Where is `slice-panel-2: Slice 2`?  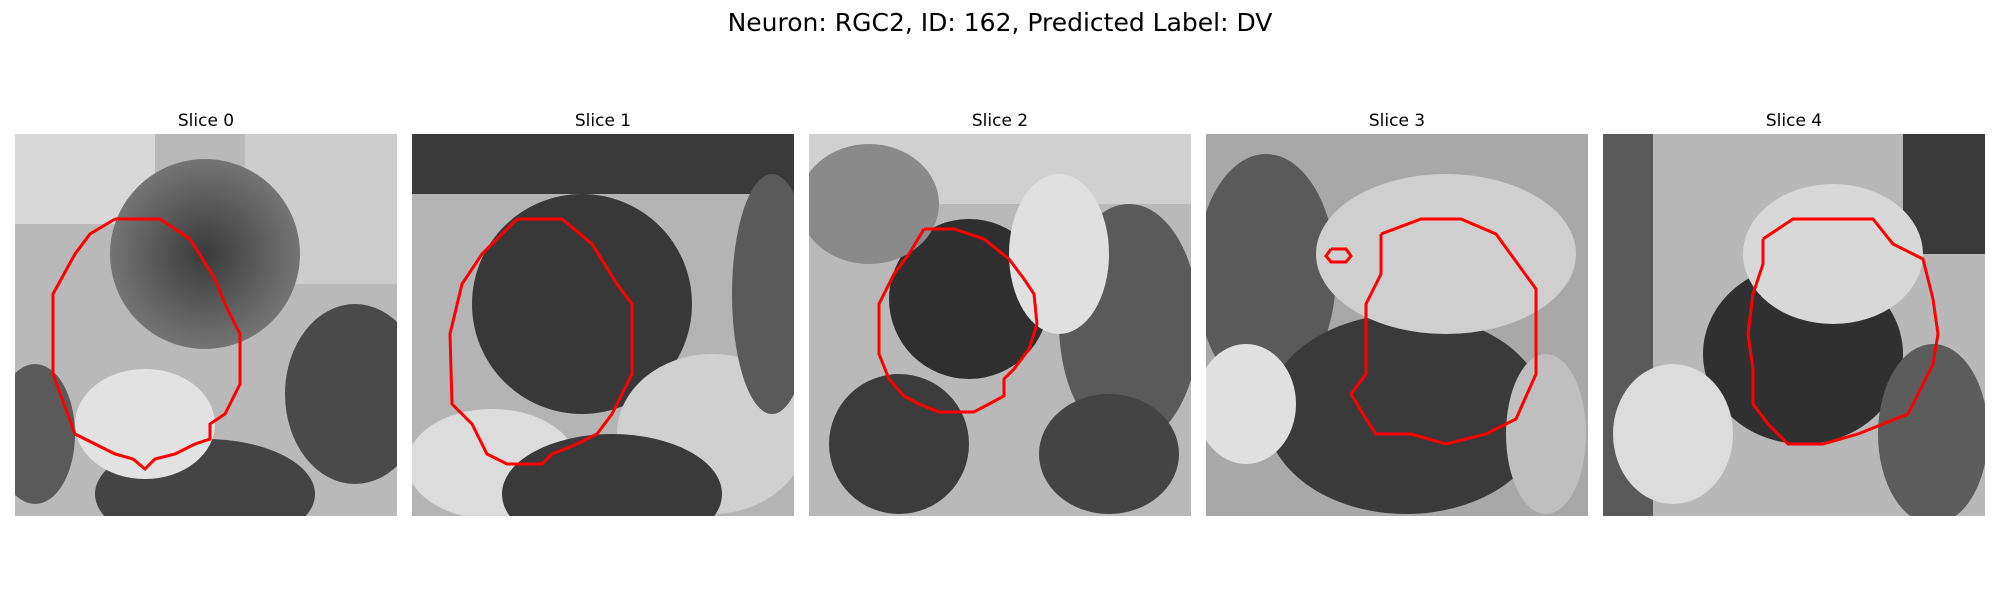
slice-panel-2: Slice 2 is located at coordinates (1000, 312).